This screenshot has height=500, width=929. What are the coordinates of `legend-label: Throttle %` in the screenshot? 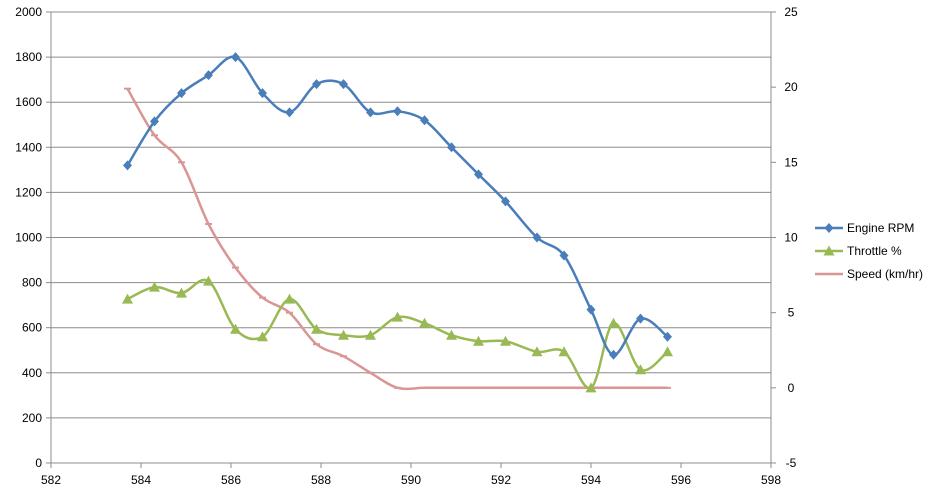 It's located at (874, 251).